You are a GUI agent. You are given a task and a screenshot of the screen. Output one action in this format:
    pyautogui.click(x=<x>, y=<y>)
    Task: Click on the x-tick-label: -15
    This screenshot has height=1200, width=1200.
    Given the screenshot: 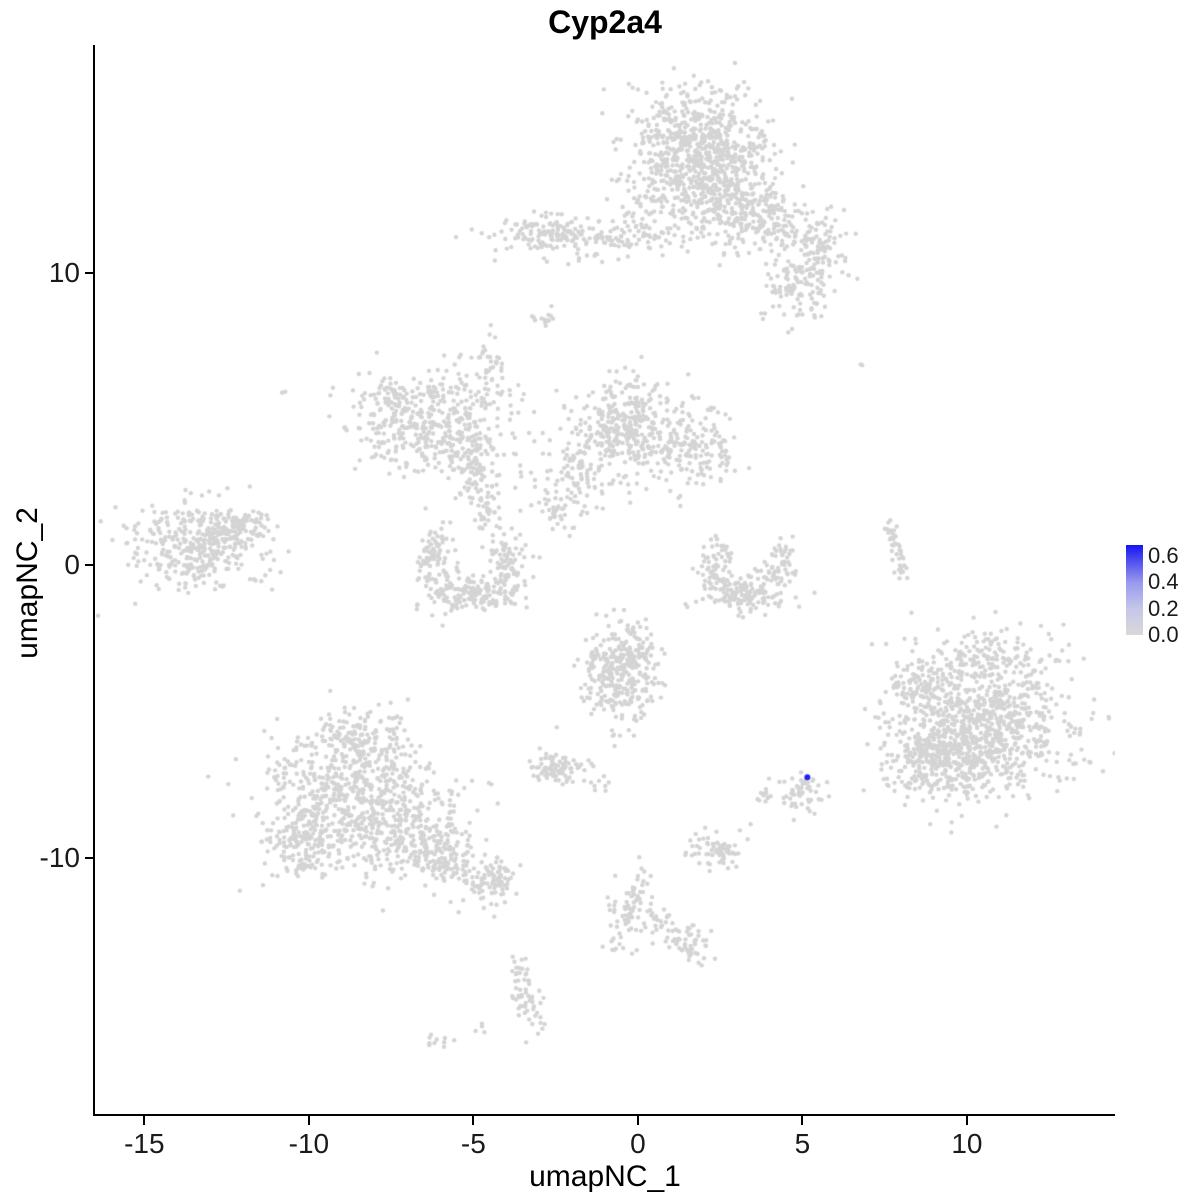 What is the action you would take?
    pyautogui.click(x=144, y=1143)
    